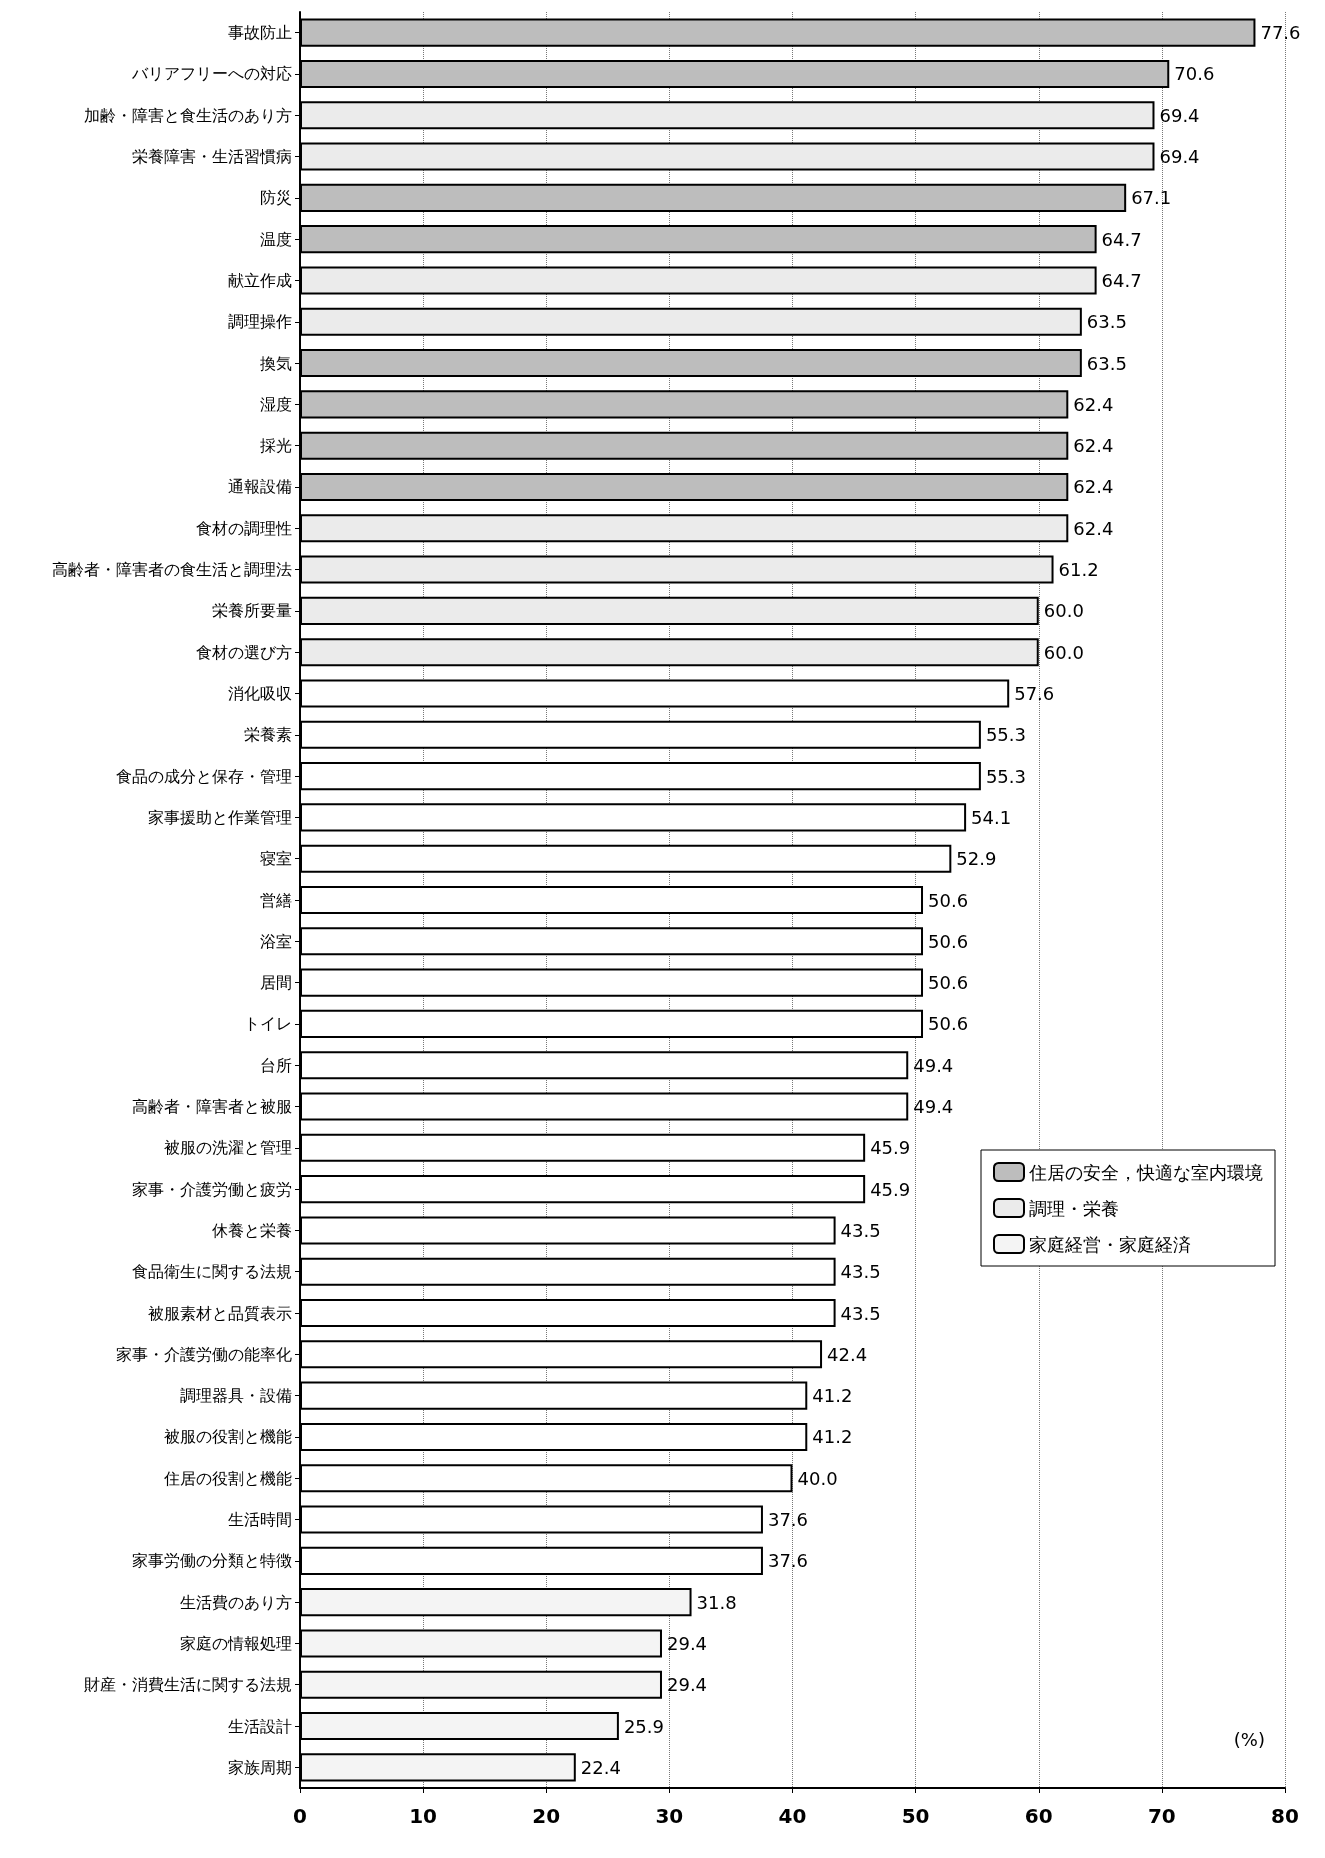  What do you see at coordinates (300, 1816) in the screenshot?
I see `x-tick-label: 0` at bounding box center [300, 1816].